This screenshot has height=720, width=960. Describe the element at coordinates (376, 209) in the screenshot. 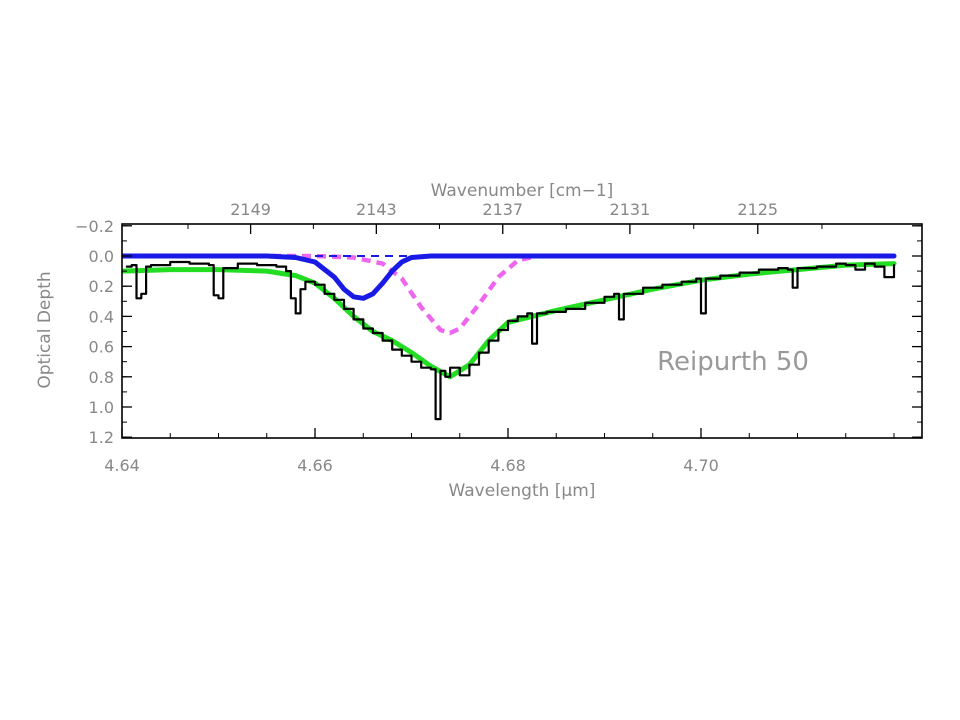

I see `top-tick-label: 2143` at that location.